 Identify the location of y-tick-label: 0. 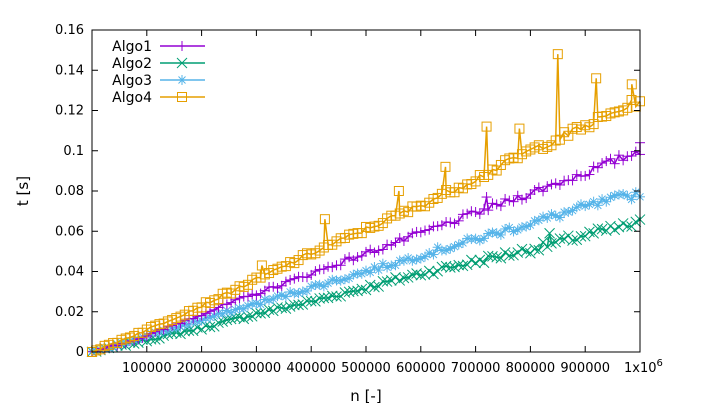
(80, 352).